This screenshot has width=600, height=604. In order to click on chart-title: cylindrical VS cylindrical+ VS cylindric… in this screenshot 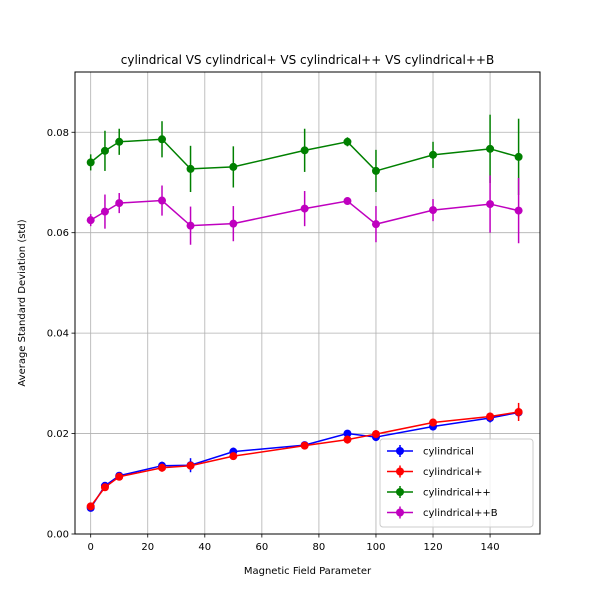, I will do `click(307, 60)`.